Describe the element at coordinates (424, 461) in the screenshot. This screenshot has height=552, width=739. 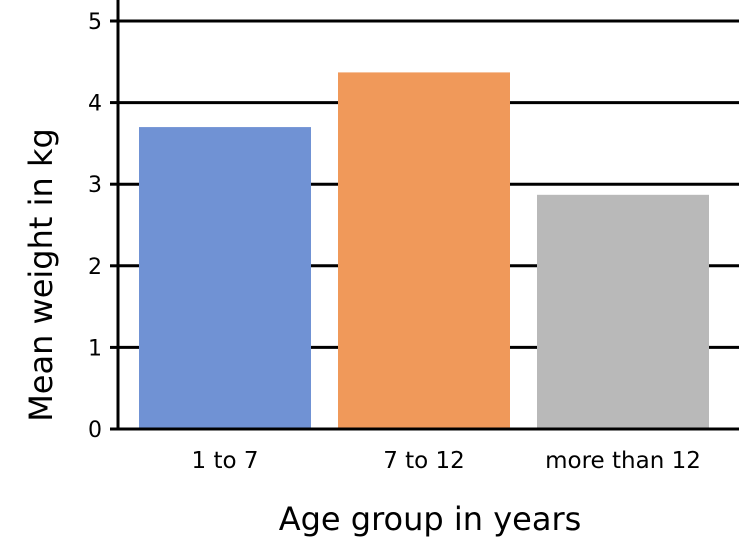
I see `x-category-label: 7 to 12` at that location.